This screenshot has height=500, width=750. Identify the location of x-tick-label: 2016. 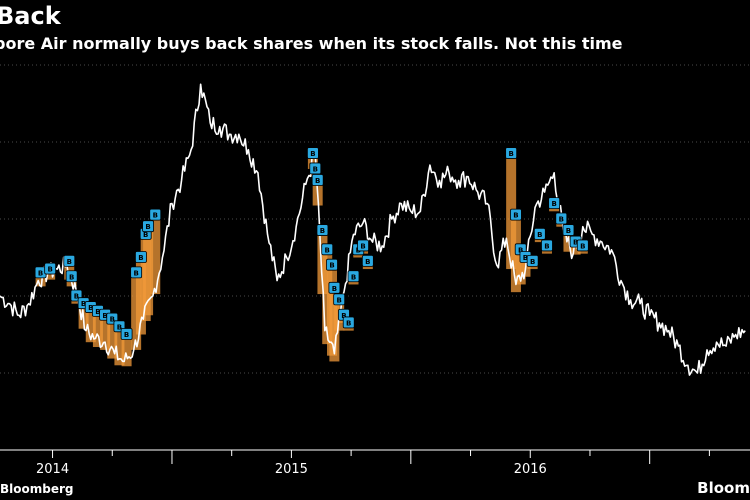
(530, 469).